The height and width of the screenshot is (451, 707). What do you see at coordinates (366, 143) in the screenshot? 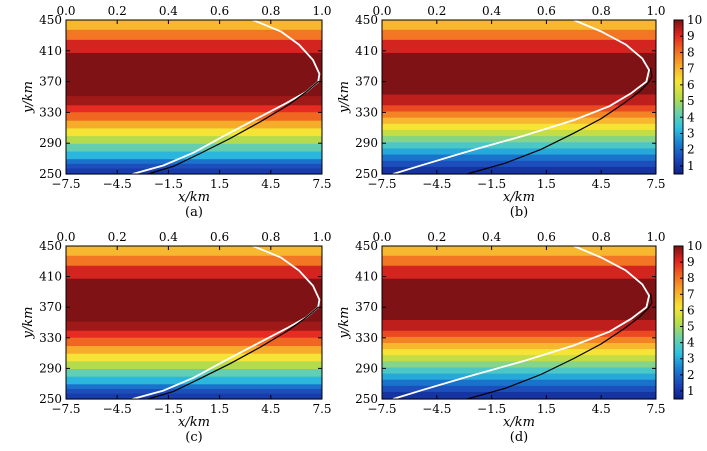
I see `y-tick-label: 290` at bounding box center [366, 143].